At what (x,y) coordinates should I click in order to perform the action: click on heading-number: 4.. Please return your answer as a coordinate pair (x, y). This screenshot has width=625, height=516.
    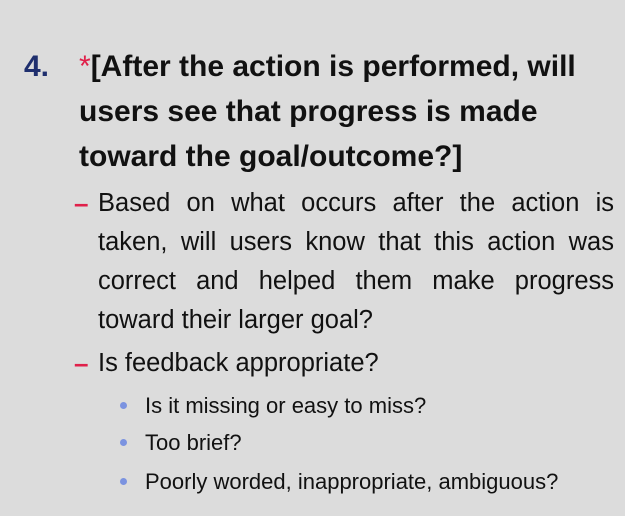
    Looking at the image, I should click on (37, 66).